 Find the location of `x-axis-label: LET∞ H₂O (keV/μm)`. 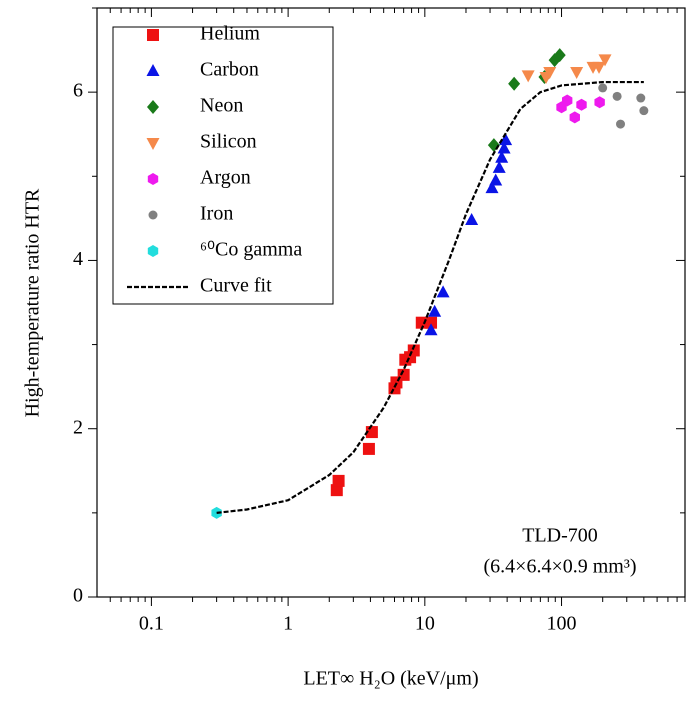

x-axis-label: LET∞ H₂O (keV/μm) is located at coordinates (390, 679).